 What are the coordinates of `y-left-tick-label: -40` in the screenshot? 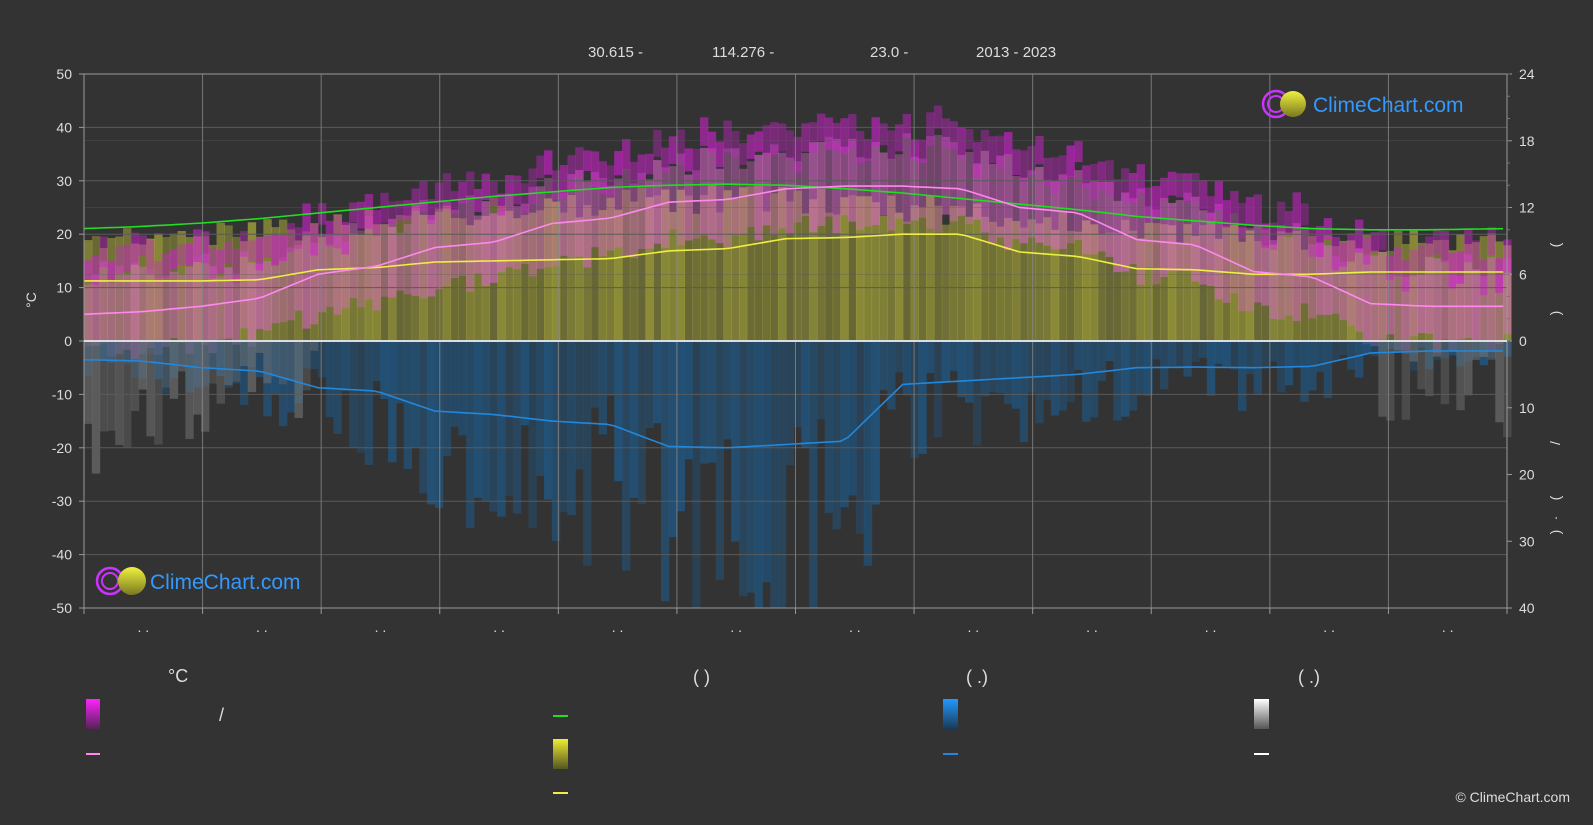 It's located at (62, 555).